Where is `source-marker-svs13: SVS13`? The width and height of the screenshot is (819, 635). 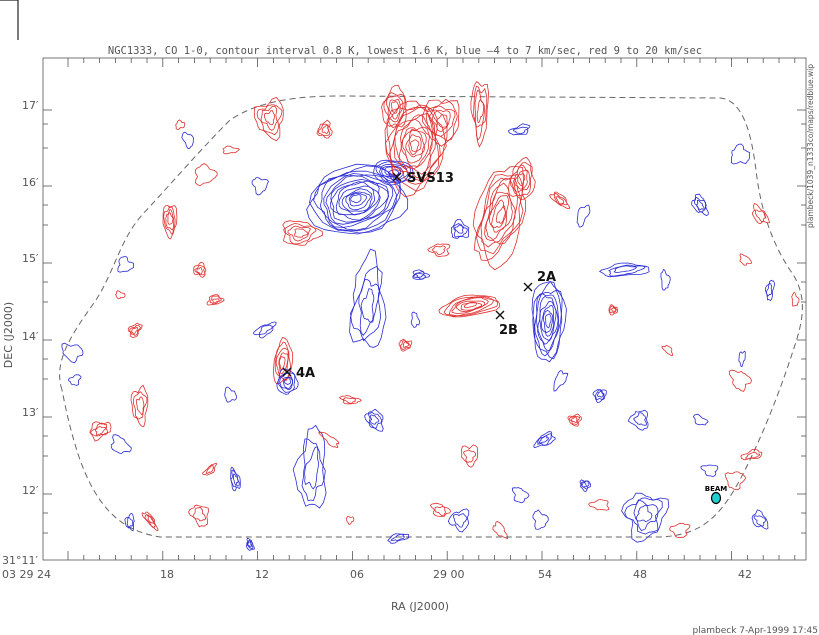 source-marker-svs13: SVS13 is located at coordinates (423, 178).